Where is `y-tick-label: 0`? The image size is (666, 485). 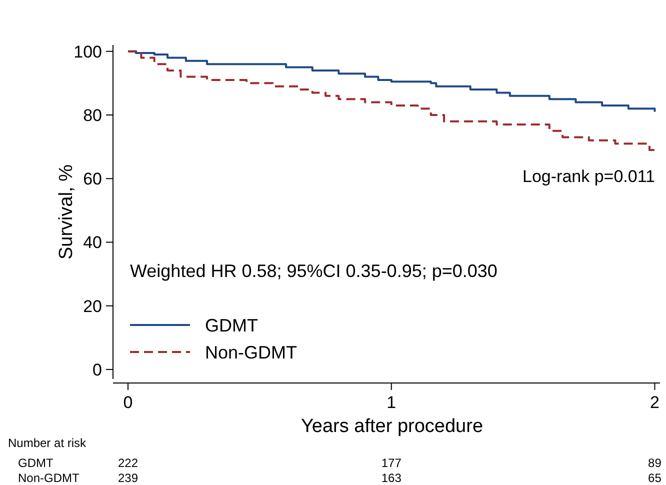 y-tick-label: 0 is located at coordinates (97, 370).